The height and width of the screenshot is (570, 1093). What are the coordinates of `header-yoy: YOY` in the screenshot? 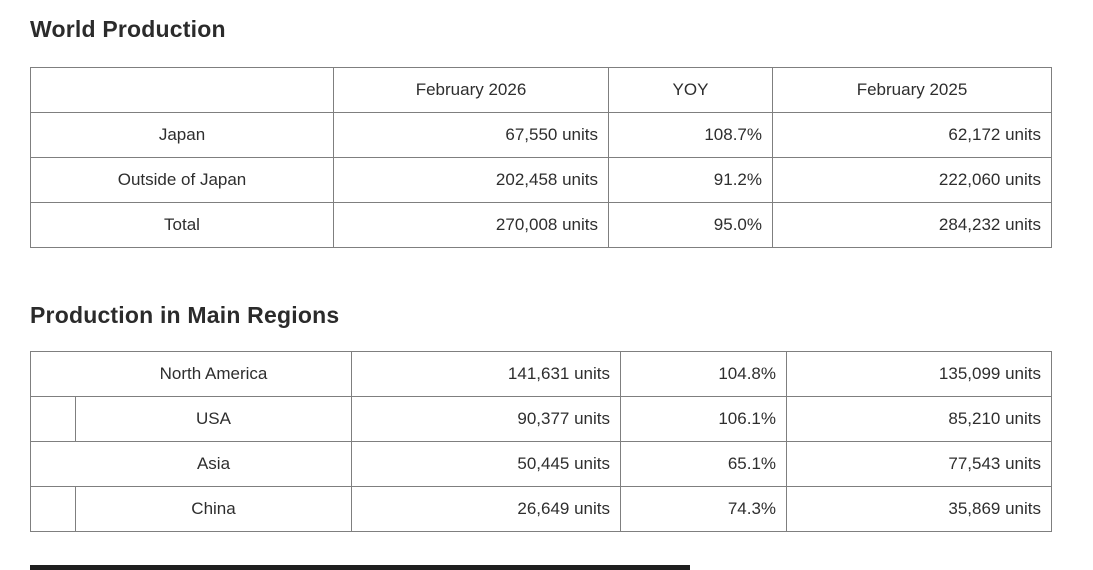 It's located at (690, 90).